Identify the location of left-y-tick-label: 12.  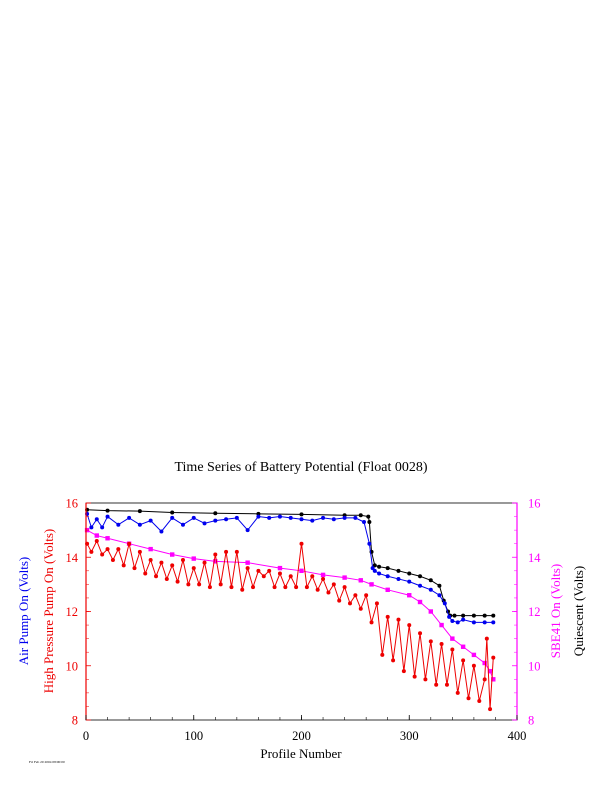
(72, 612).